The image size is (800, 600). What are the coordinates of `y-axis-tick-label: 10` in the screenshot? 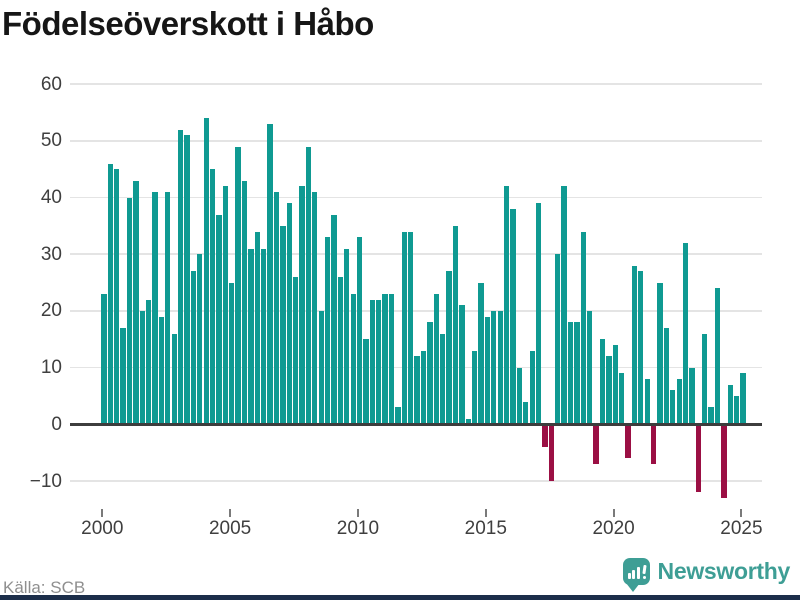 It's located at (51, 368).